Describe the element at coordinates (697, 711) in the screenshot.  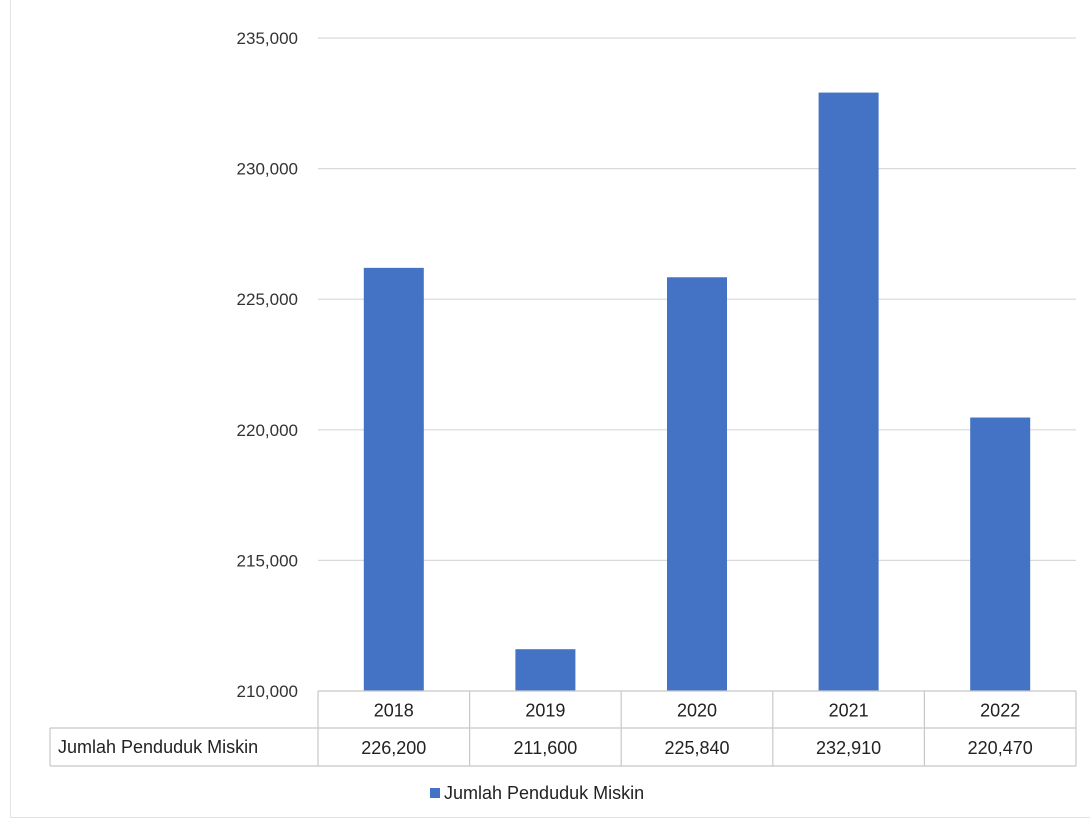
I see `x-category-label: 2020` at that location.